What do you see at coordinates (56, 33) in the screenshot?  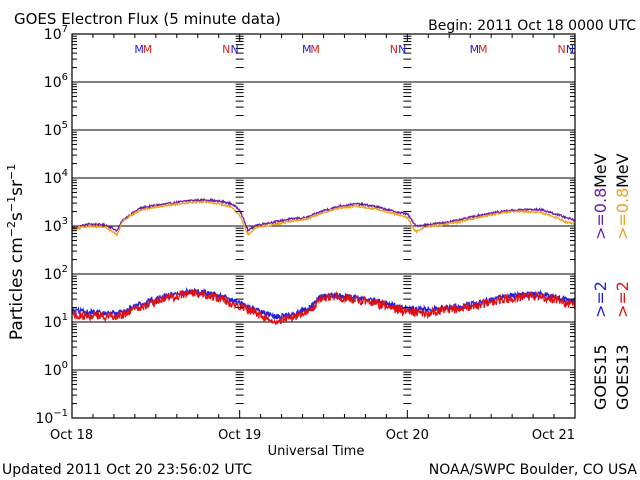 I see `y-tick-label-1e7: 10⁷` at bounding box center [56, 33].